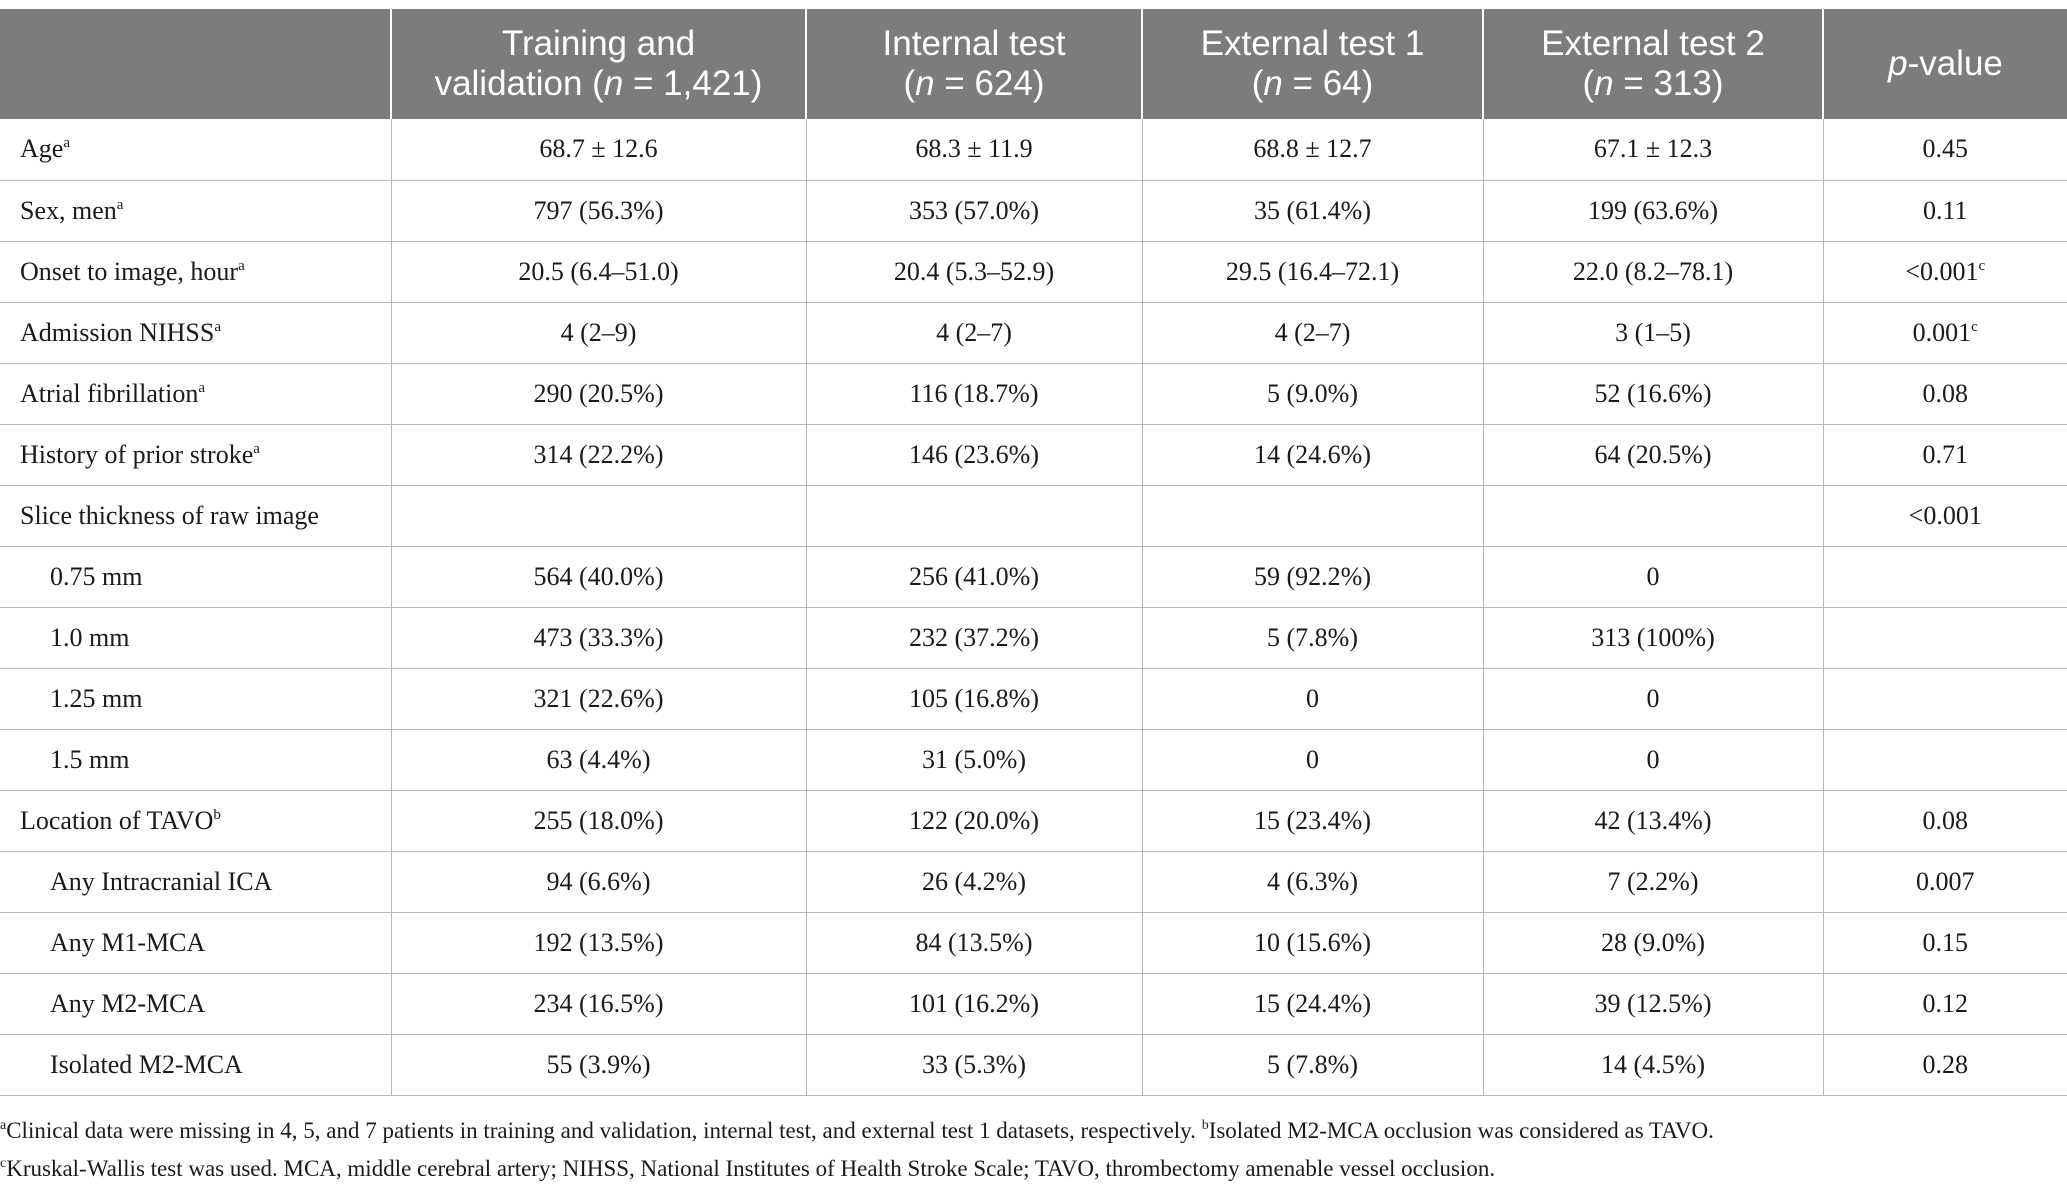 The height and width of the screenshot is (1194, 2067). I want to click on value-cell: 15 (24.4%), so click(1313, 1004).